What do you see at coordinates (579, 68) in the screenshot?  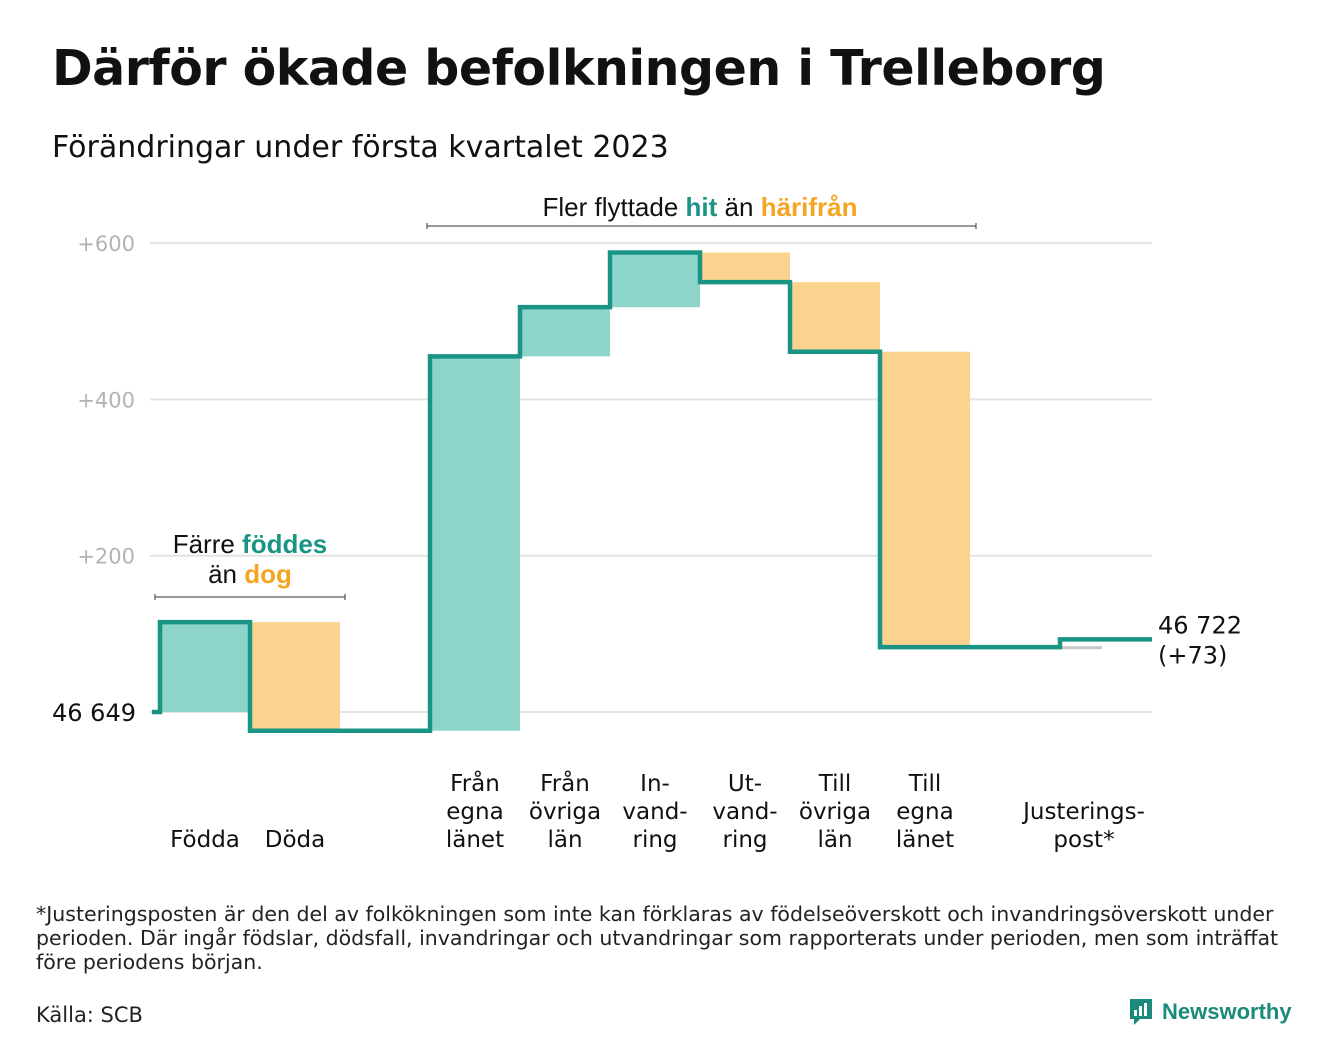 I see `chart-title: Därför ökade befolkningen i Trelleborg` at bounding box center [579, 68].